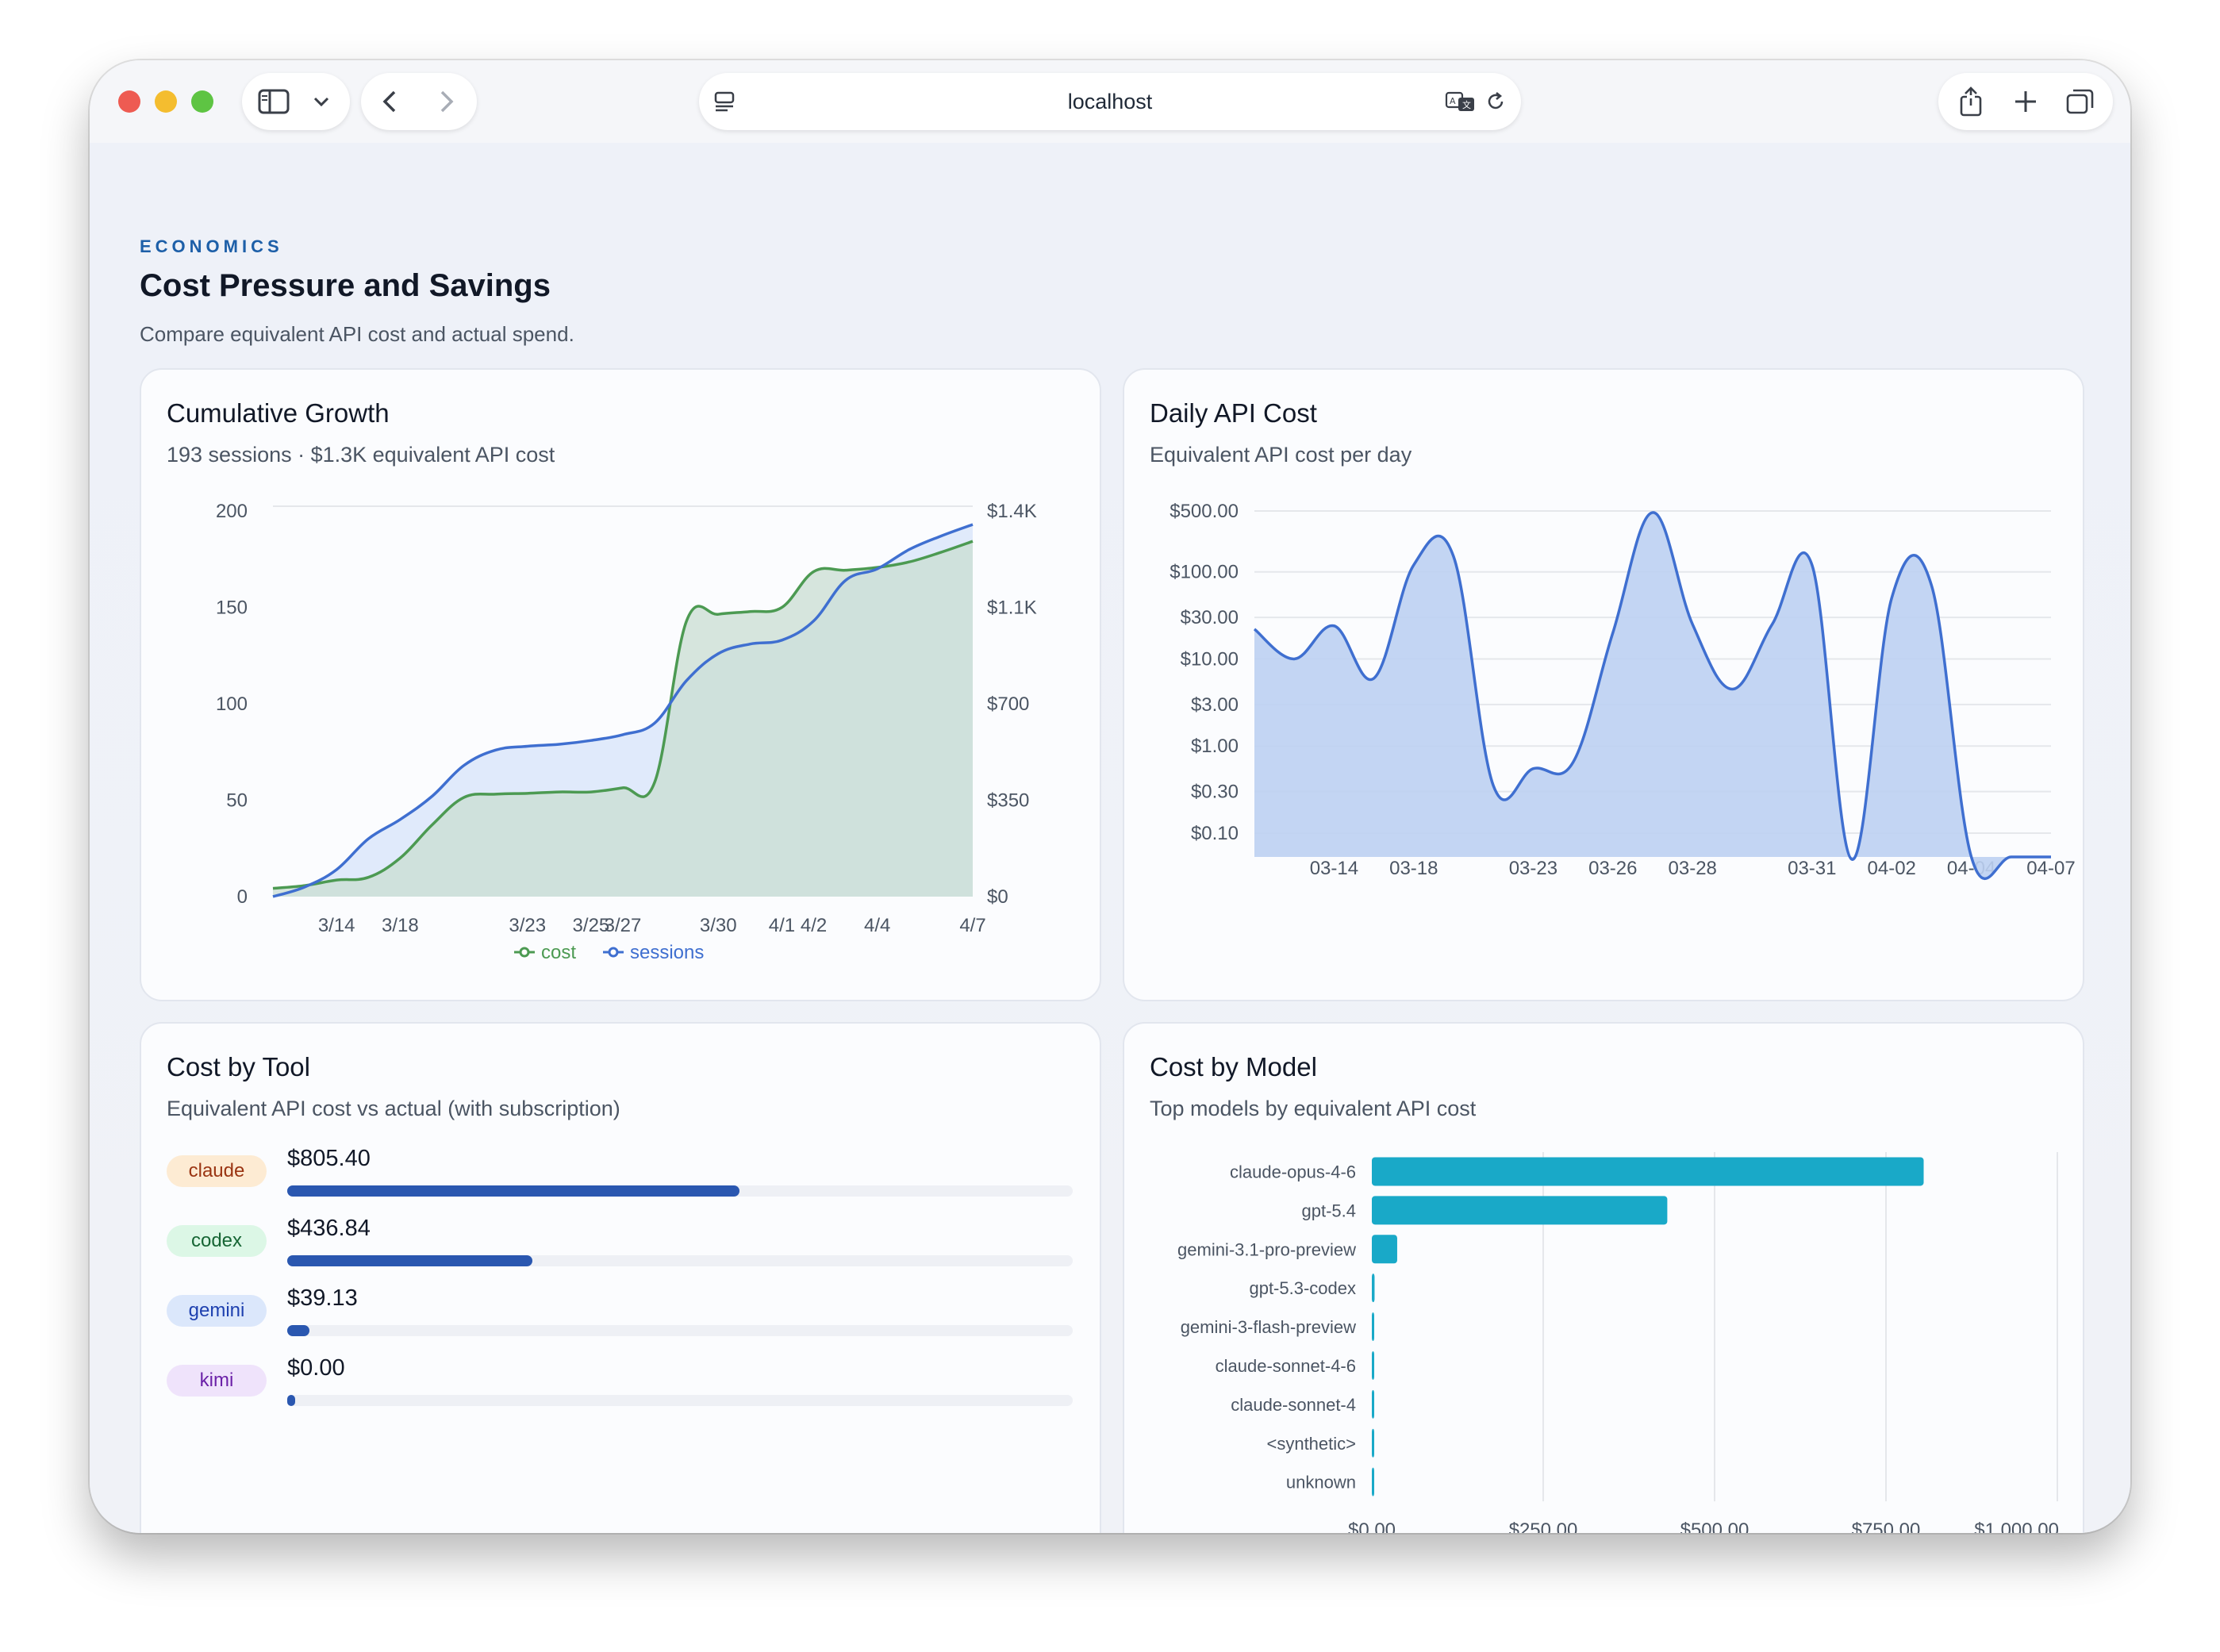  What do you see at coordinates (296, 101) in the screenshot?
I see `sidebar-toggle-group` at bounding box center [296, 101].